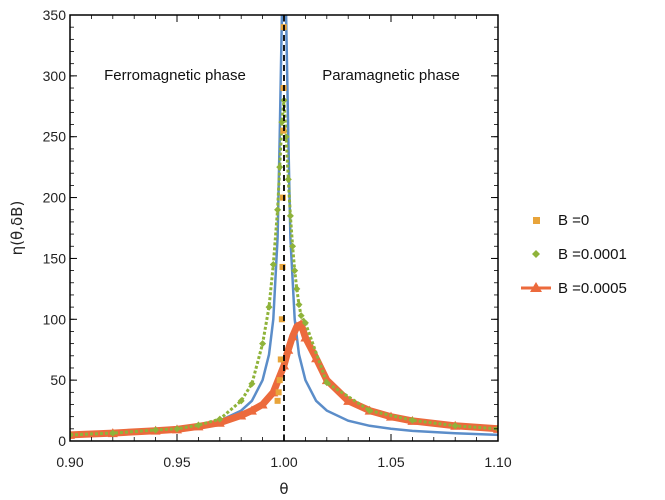 The height and width of the screenshot is (500, 665). Describe the element at coordinates (592, 288) in the screenshot. I see `legend-label: B =0.0005` at that location.